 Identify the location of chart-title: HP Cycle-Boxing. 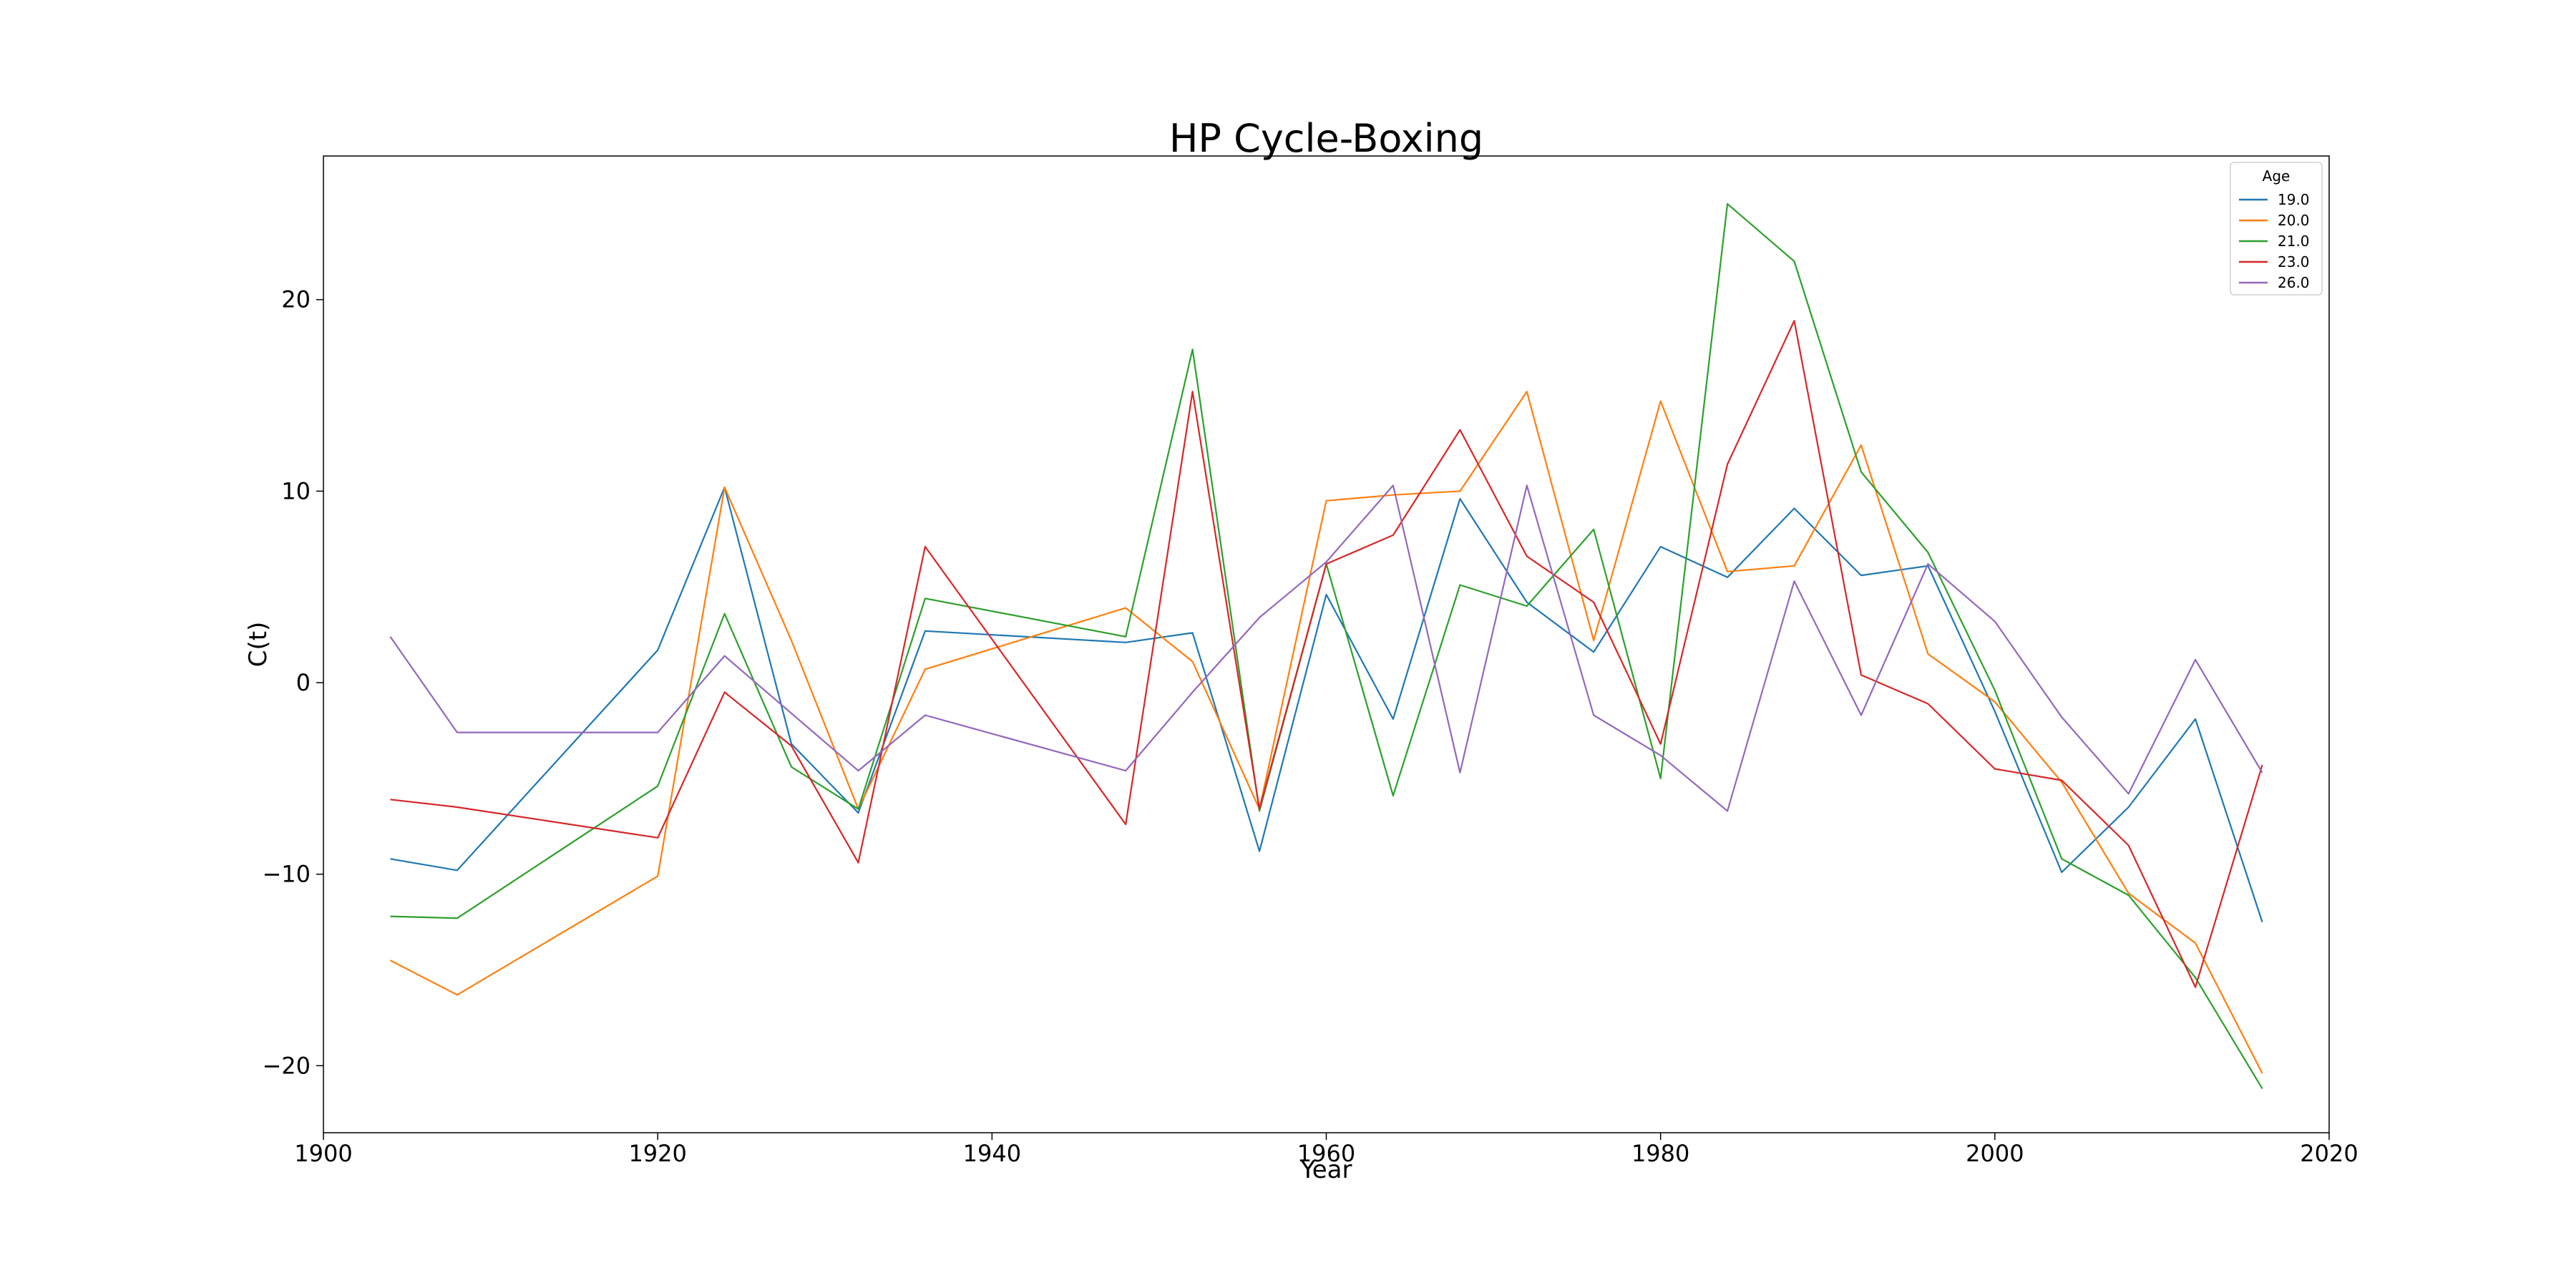
(1326, 138).